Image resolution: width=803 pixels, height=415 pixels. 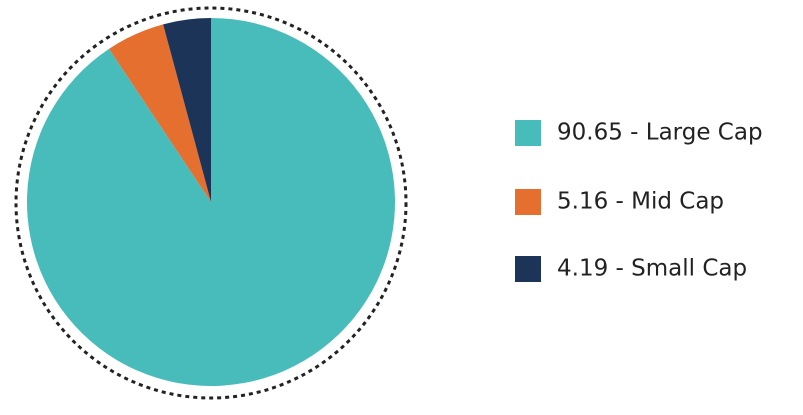 What do you see at coordinates (660, 133) in the screenshot?
I see `legend-label: 90.65 - Large Cap` at bounding box center [660, 133].